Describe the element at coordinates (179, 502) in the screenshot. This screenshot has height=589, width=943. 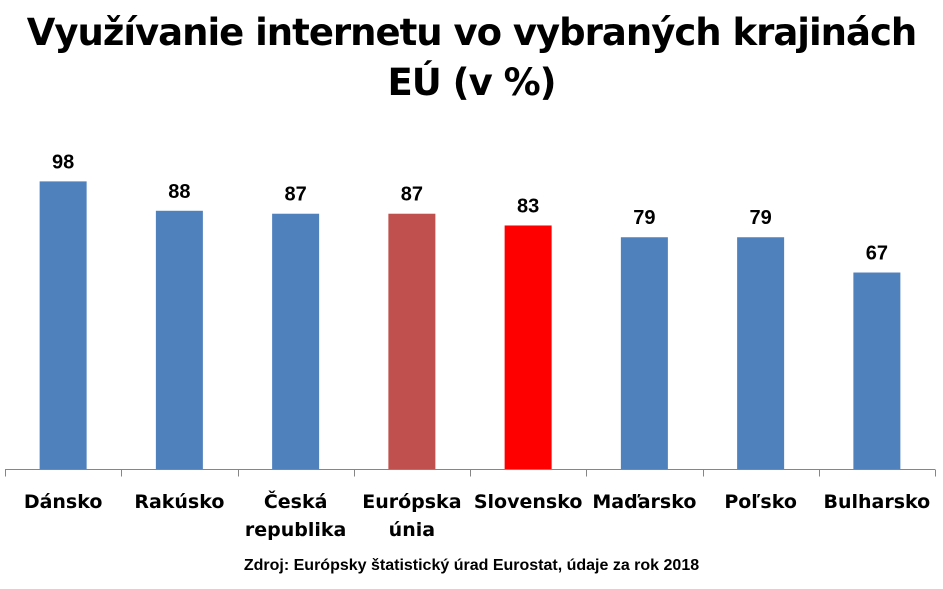
I see `x-tick-label-1: Rakúsko` at that location.